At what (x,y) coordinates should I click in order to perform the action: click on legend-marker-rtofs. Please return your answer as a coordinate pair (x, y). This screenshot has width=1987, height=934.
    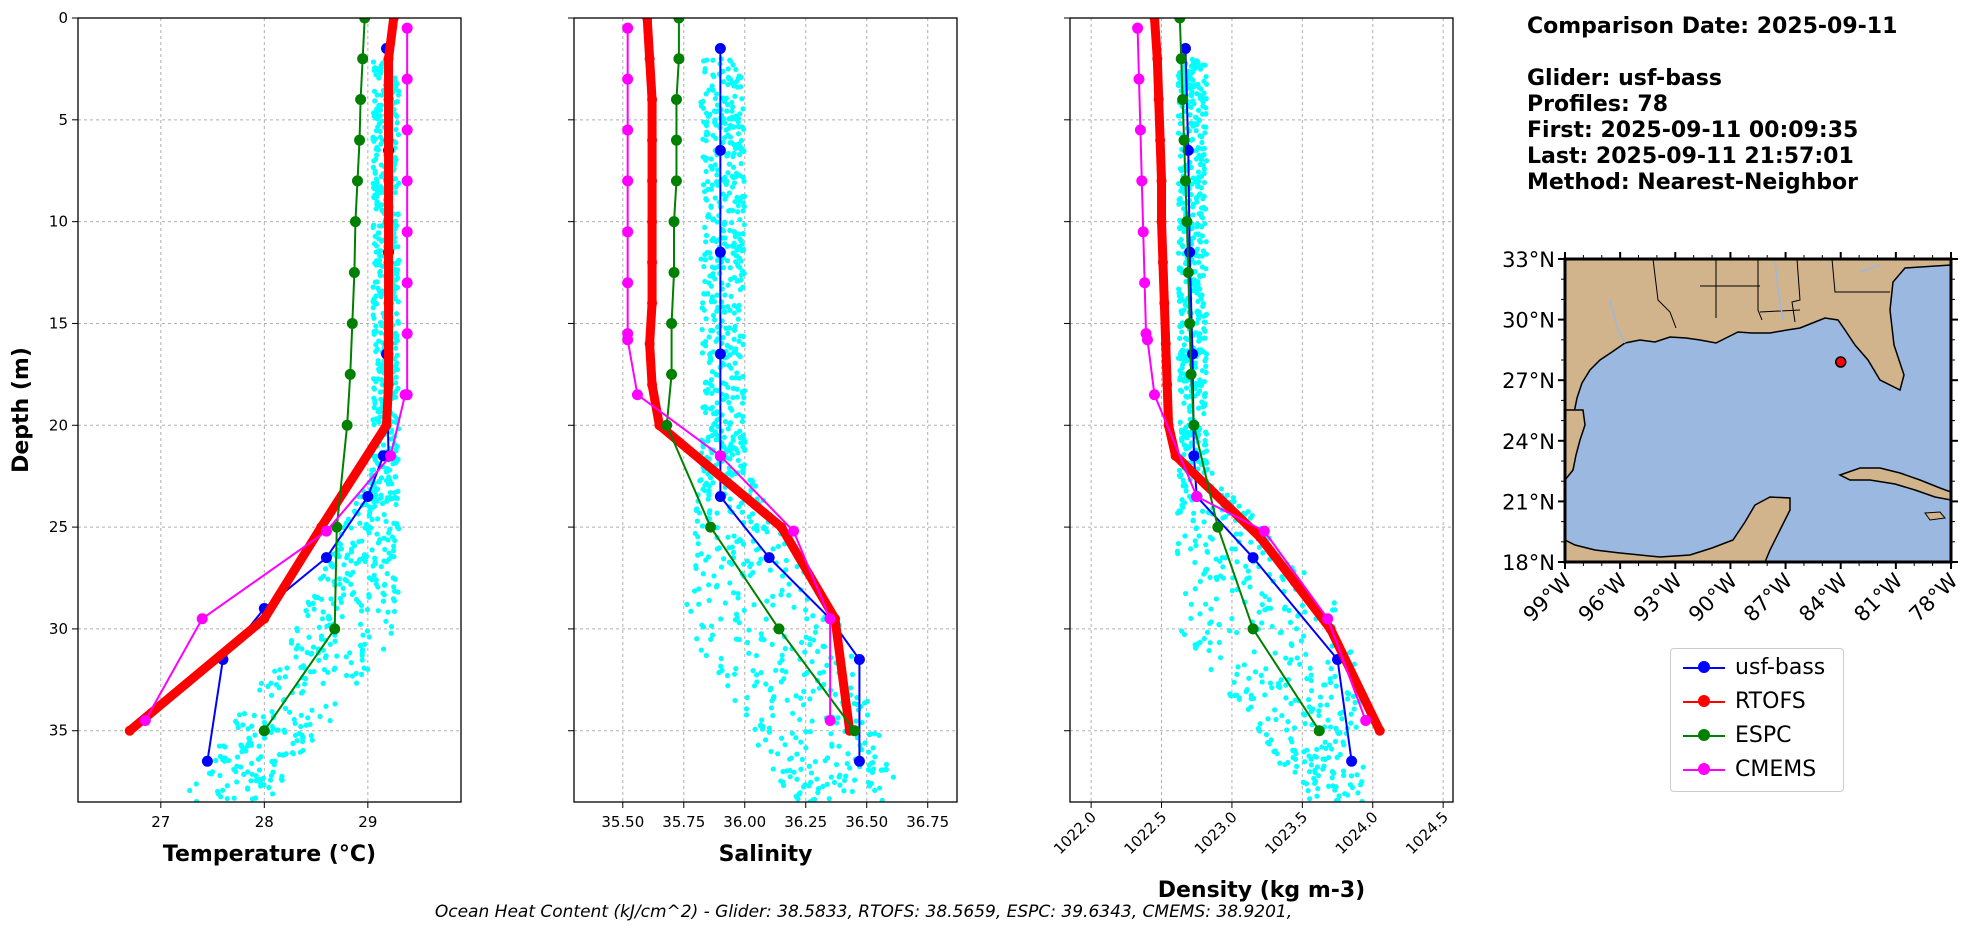
    Looking at the image, I should click on (1704, 701).